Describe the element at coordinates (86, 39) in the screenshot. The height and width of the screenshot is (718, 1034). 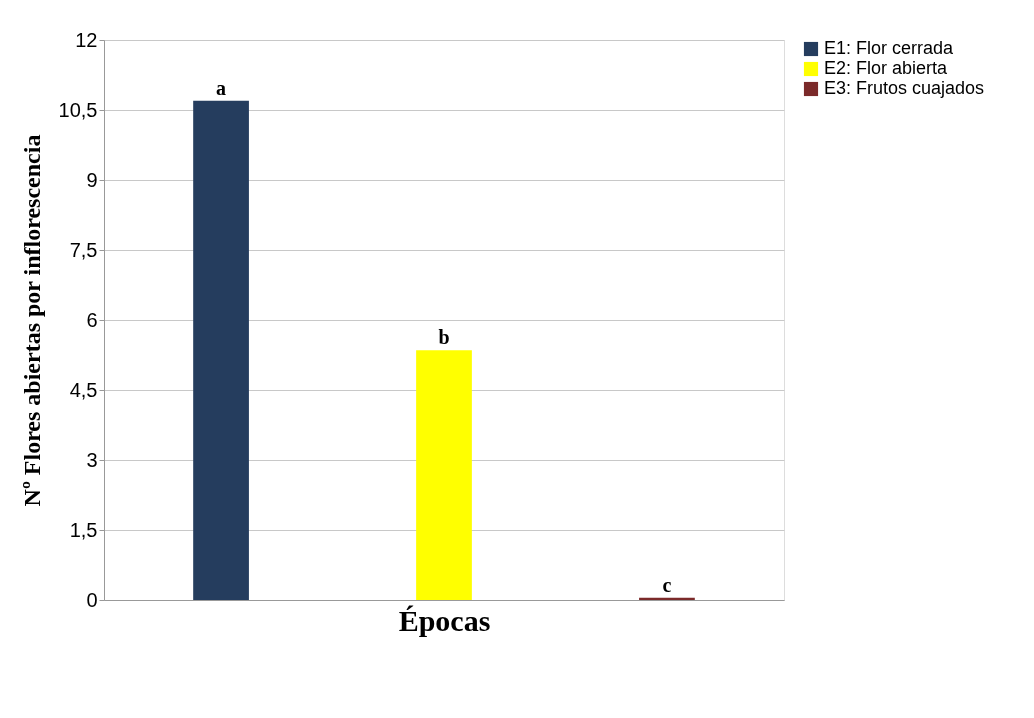
I see `y-tick-label: 12` at that location.